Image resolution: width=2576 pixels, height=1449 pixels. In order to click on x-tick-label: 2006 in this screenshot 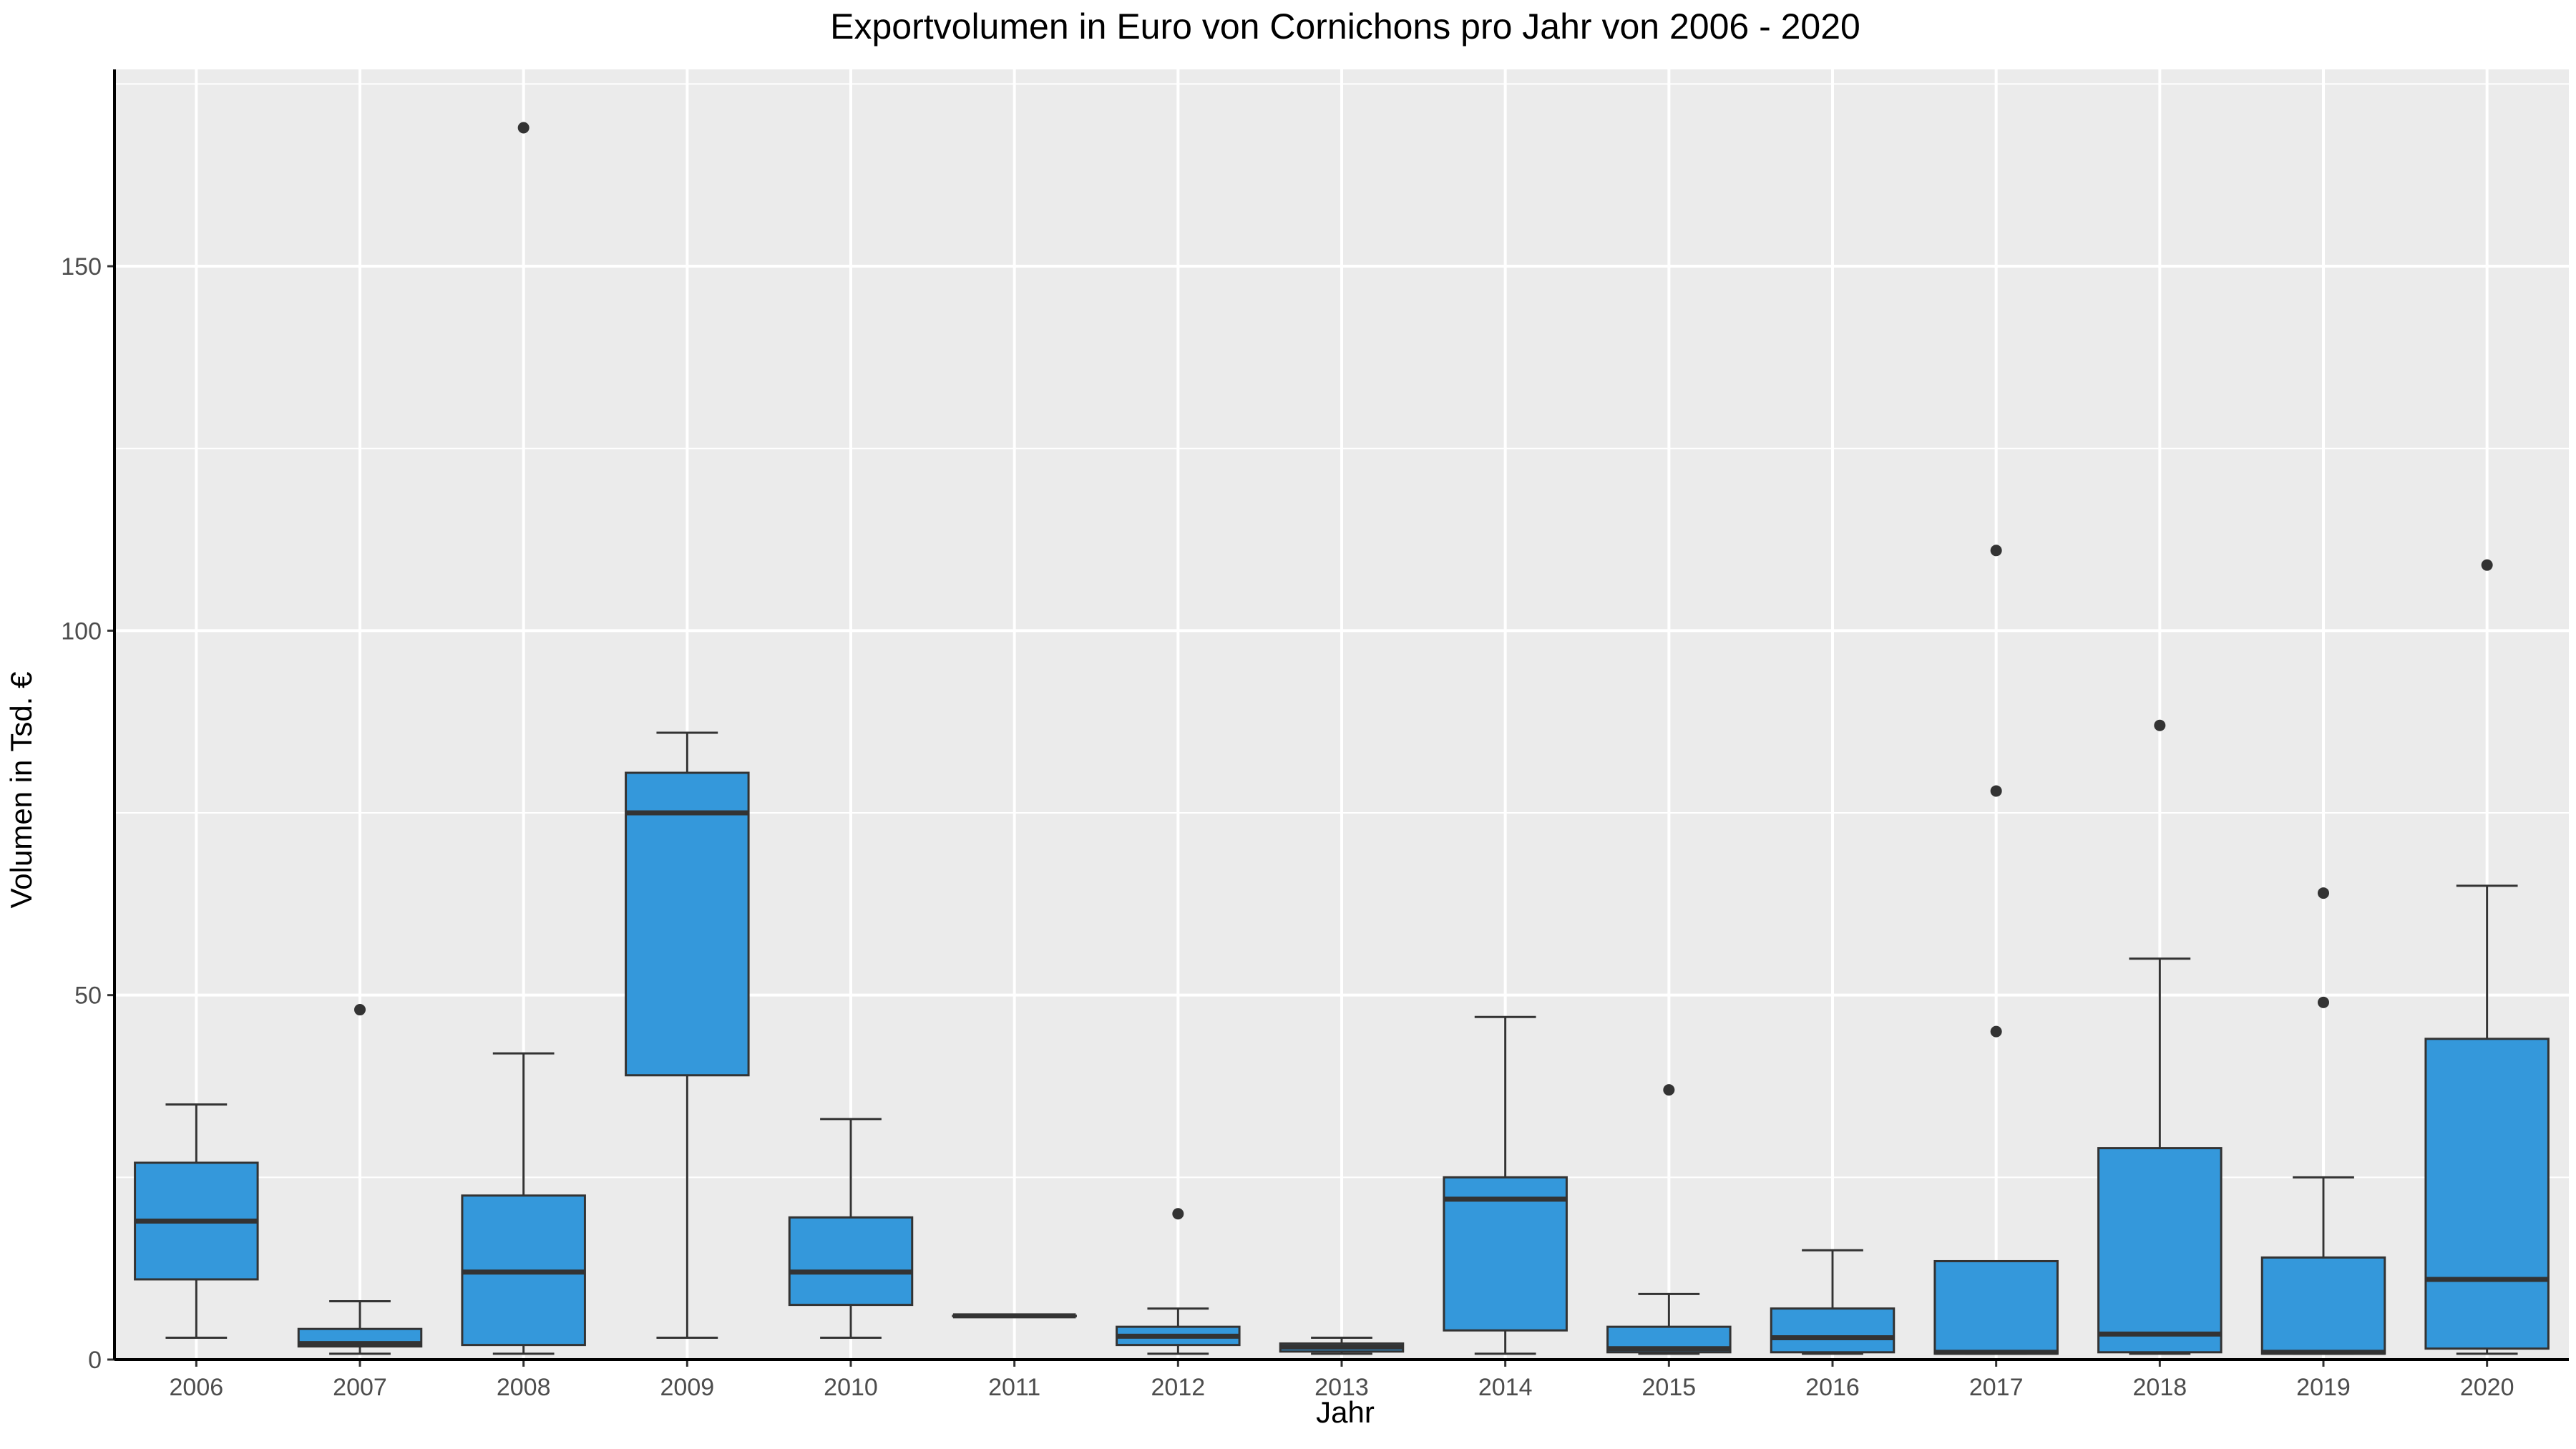, I will do `click(197, 1387)`.